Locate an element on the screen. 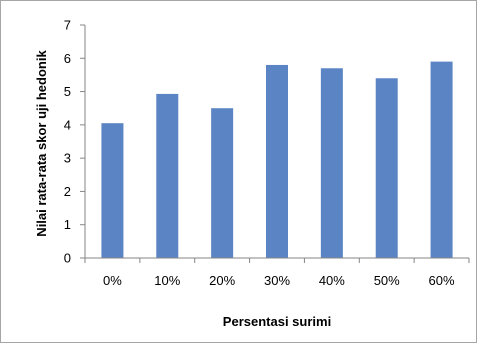 The height and width of the screenshot is (344, 477). bar-30pct is located at coordinates (277, 161).